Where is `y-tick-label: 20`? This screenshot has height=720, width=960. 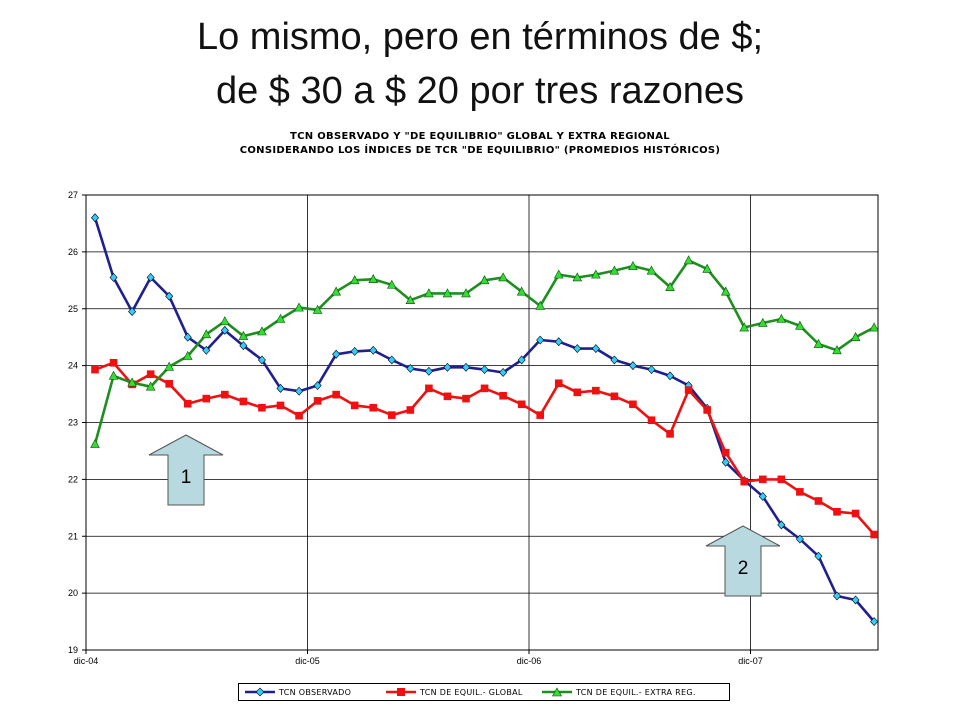 y-tick-label: 20 is located at coordinates (73, 593).